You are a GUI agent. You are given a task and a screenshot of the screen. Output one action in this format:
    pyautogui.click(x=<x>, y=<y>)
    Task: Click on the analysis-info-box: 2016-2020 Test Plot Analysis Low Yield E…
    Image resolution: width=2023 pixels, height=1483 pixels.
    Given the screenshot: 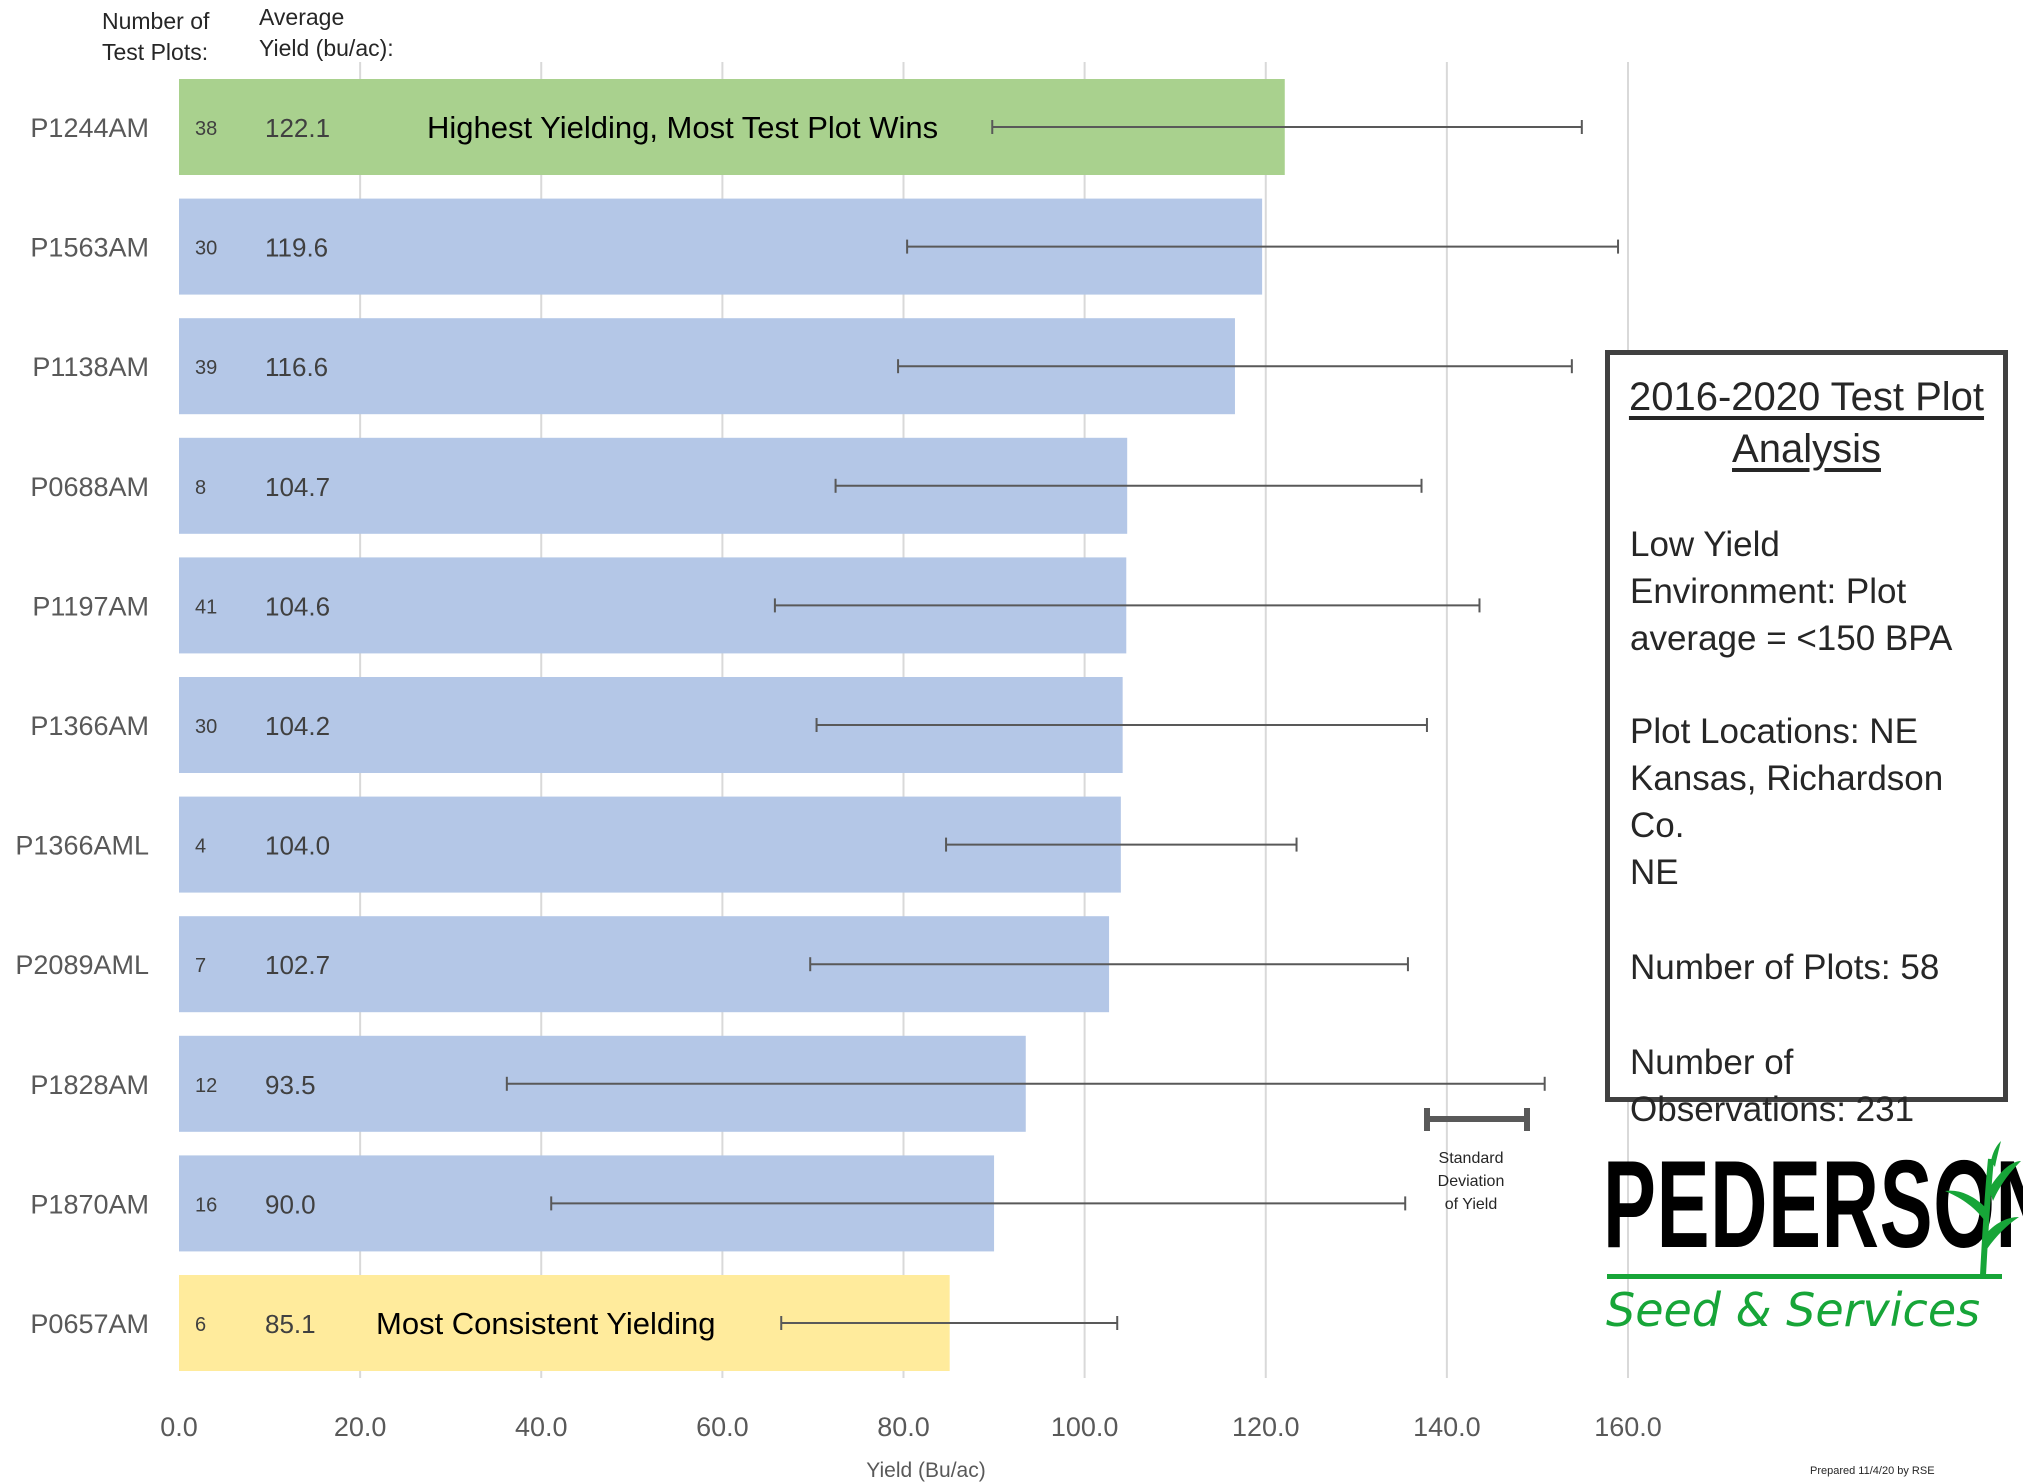 What is the action you would take?
    pyautogui.click(x=1806, y=739)
    